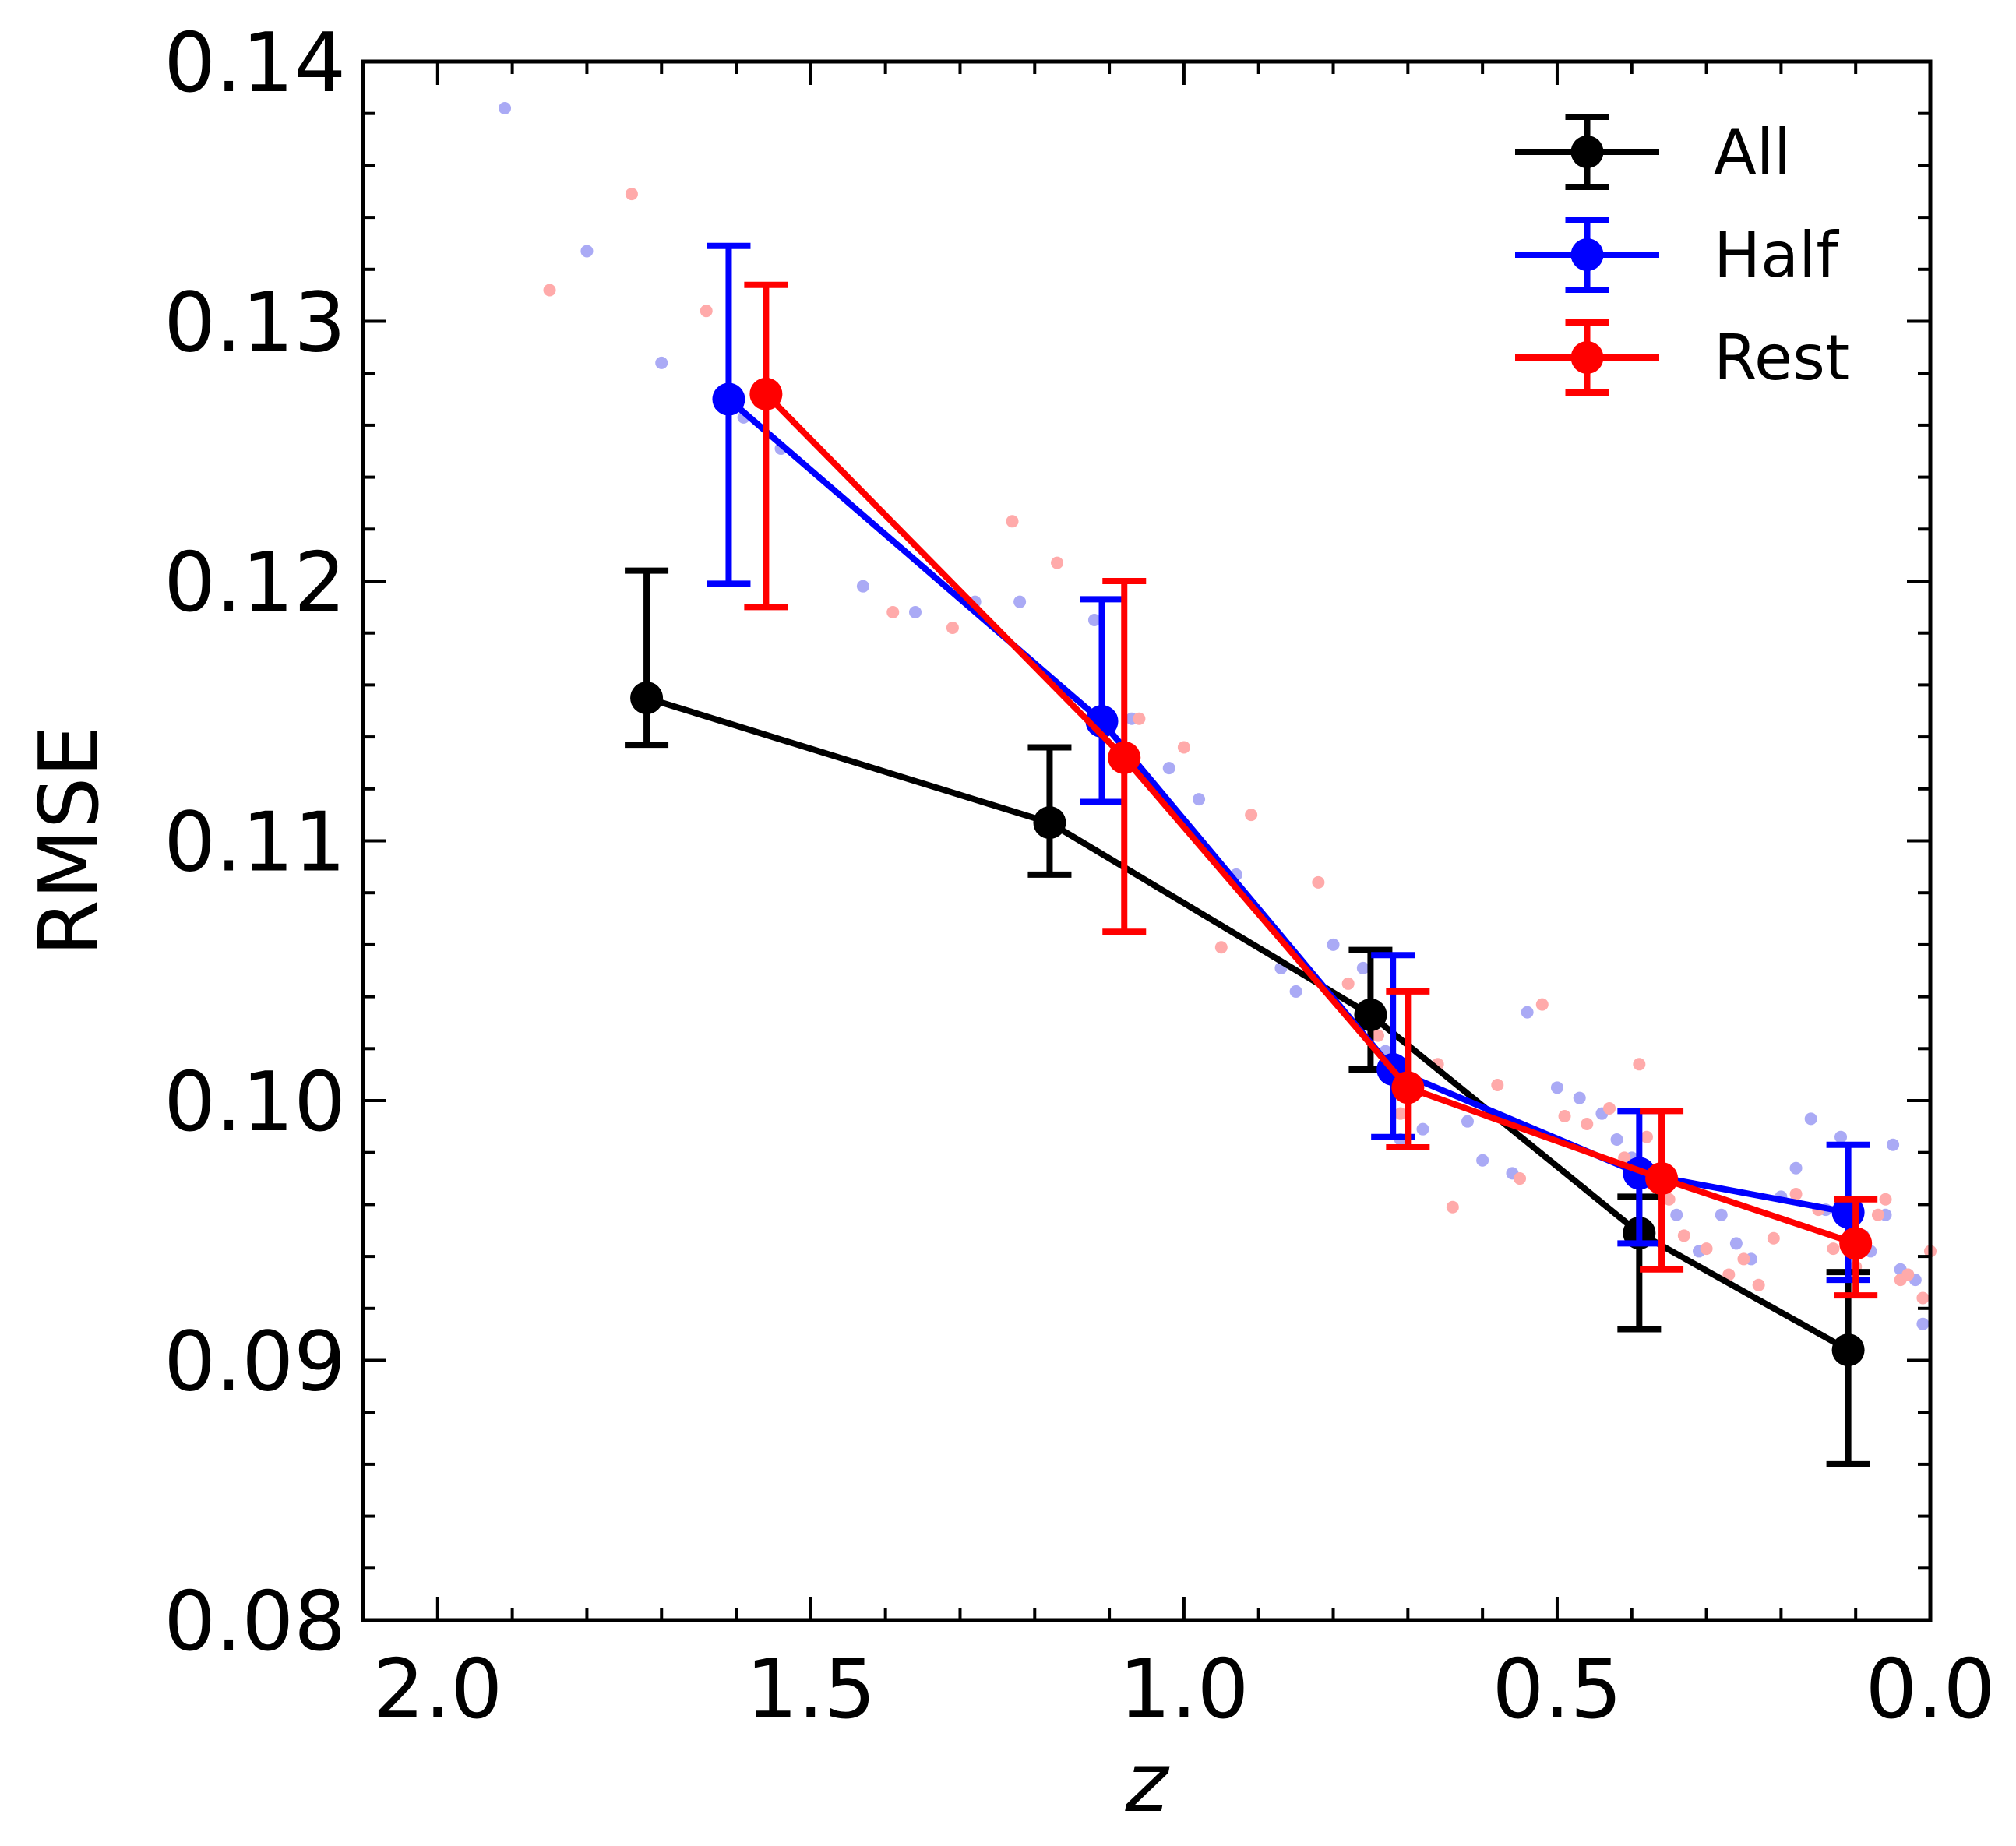 Image resolution: width=2016 pixels, height=1846 pixels. What do you see at coordinates (1184, 1689) in the screenshot?
I see `x-tick-label-2: 1.0` at bounding box center [1184, 1689].